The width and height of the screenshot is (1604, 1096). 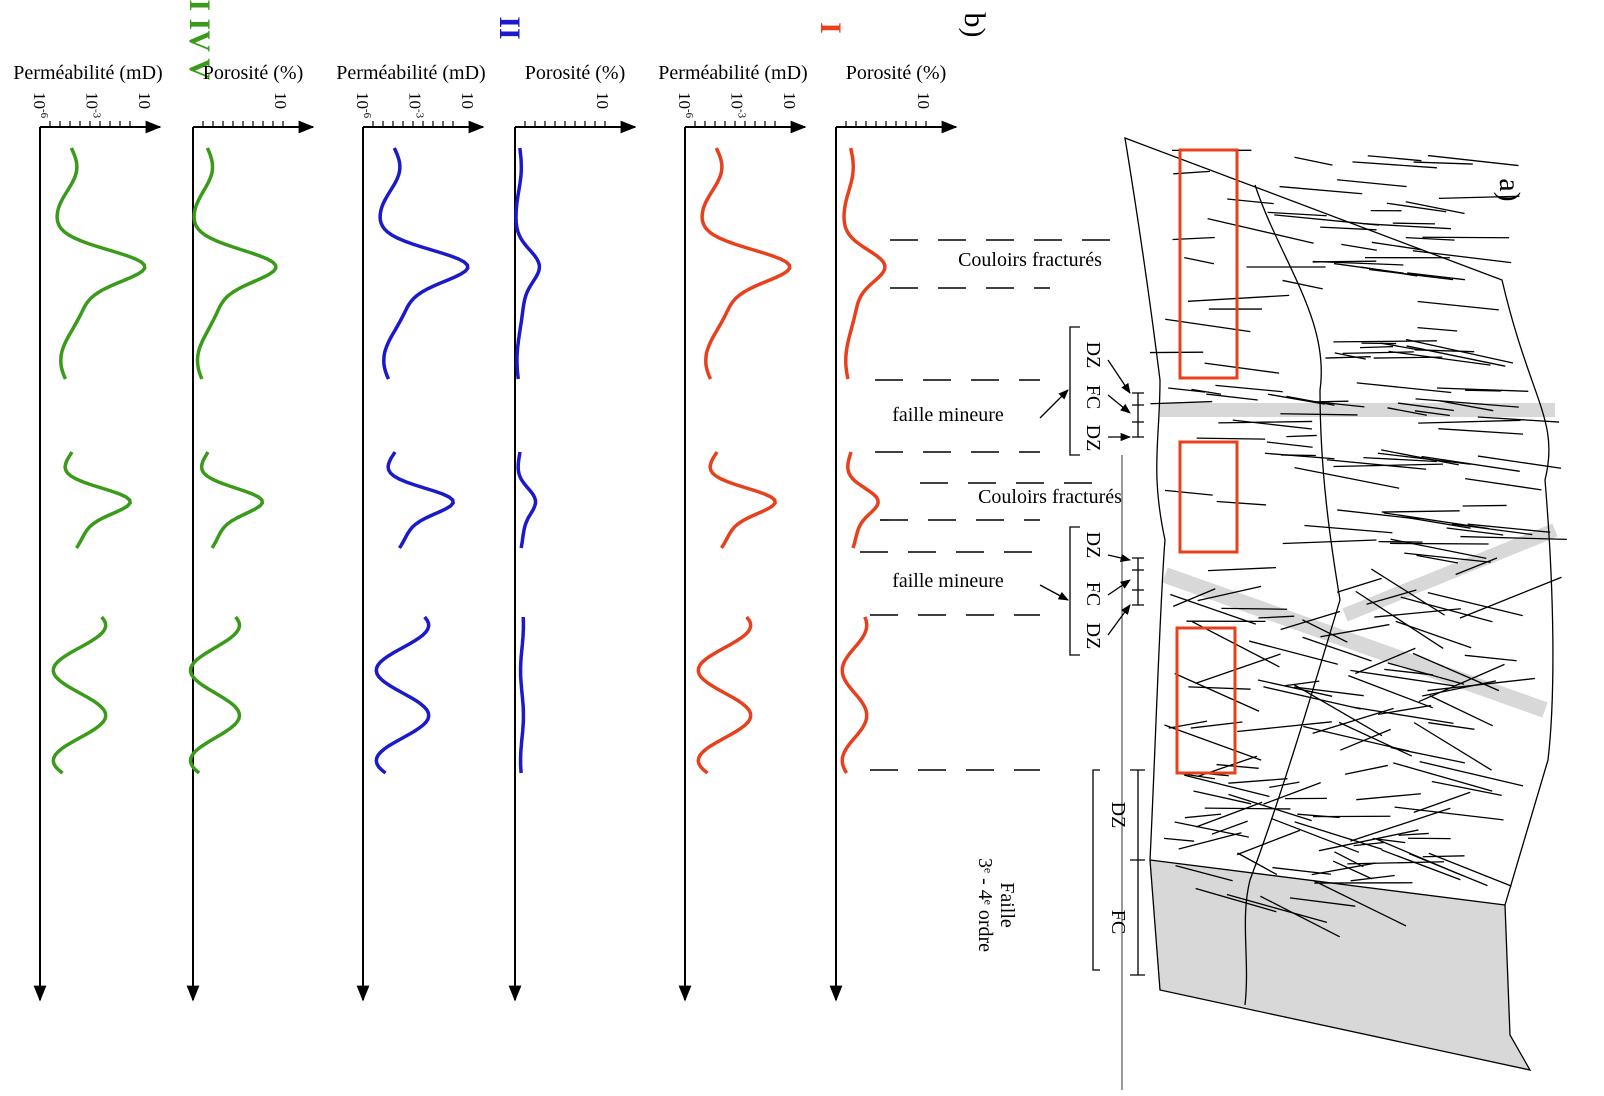 I want to click on zone-label: FC, so click(x=1093, y=397).